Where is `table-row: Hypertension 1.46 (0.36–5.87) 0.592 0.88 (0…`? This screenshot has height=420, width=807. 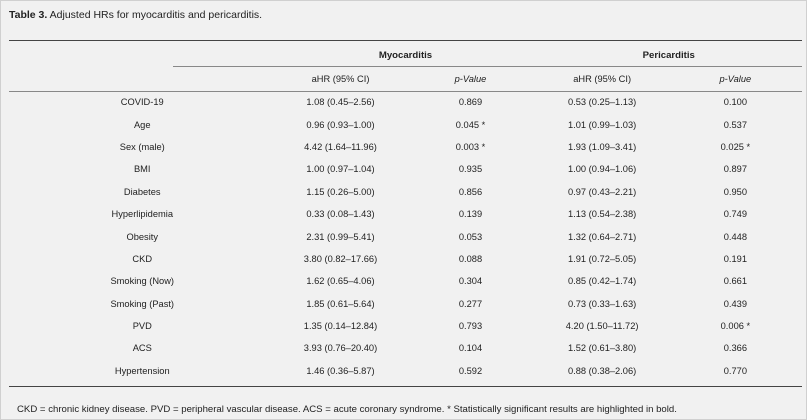
table-row: Hypertension 1.46 (0.36–5.87) 0.592 0.88 (0… is located at coordinates (405, 371).